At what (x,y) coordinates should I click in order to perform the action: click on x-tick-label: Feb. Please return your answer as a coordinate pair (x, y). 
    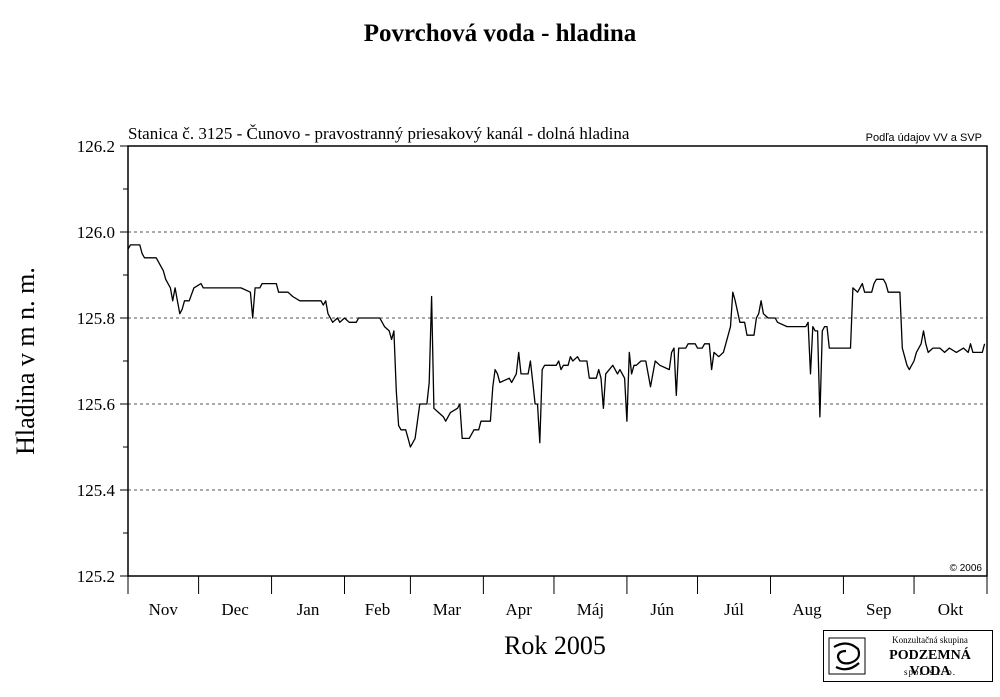
    Looking at the image, I should click on (378, 609).